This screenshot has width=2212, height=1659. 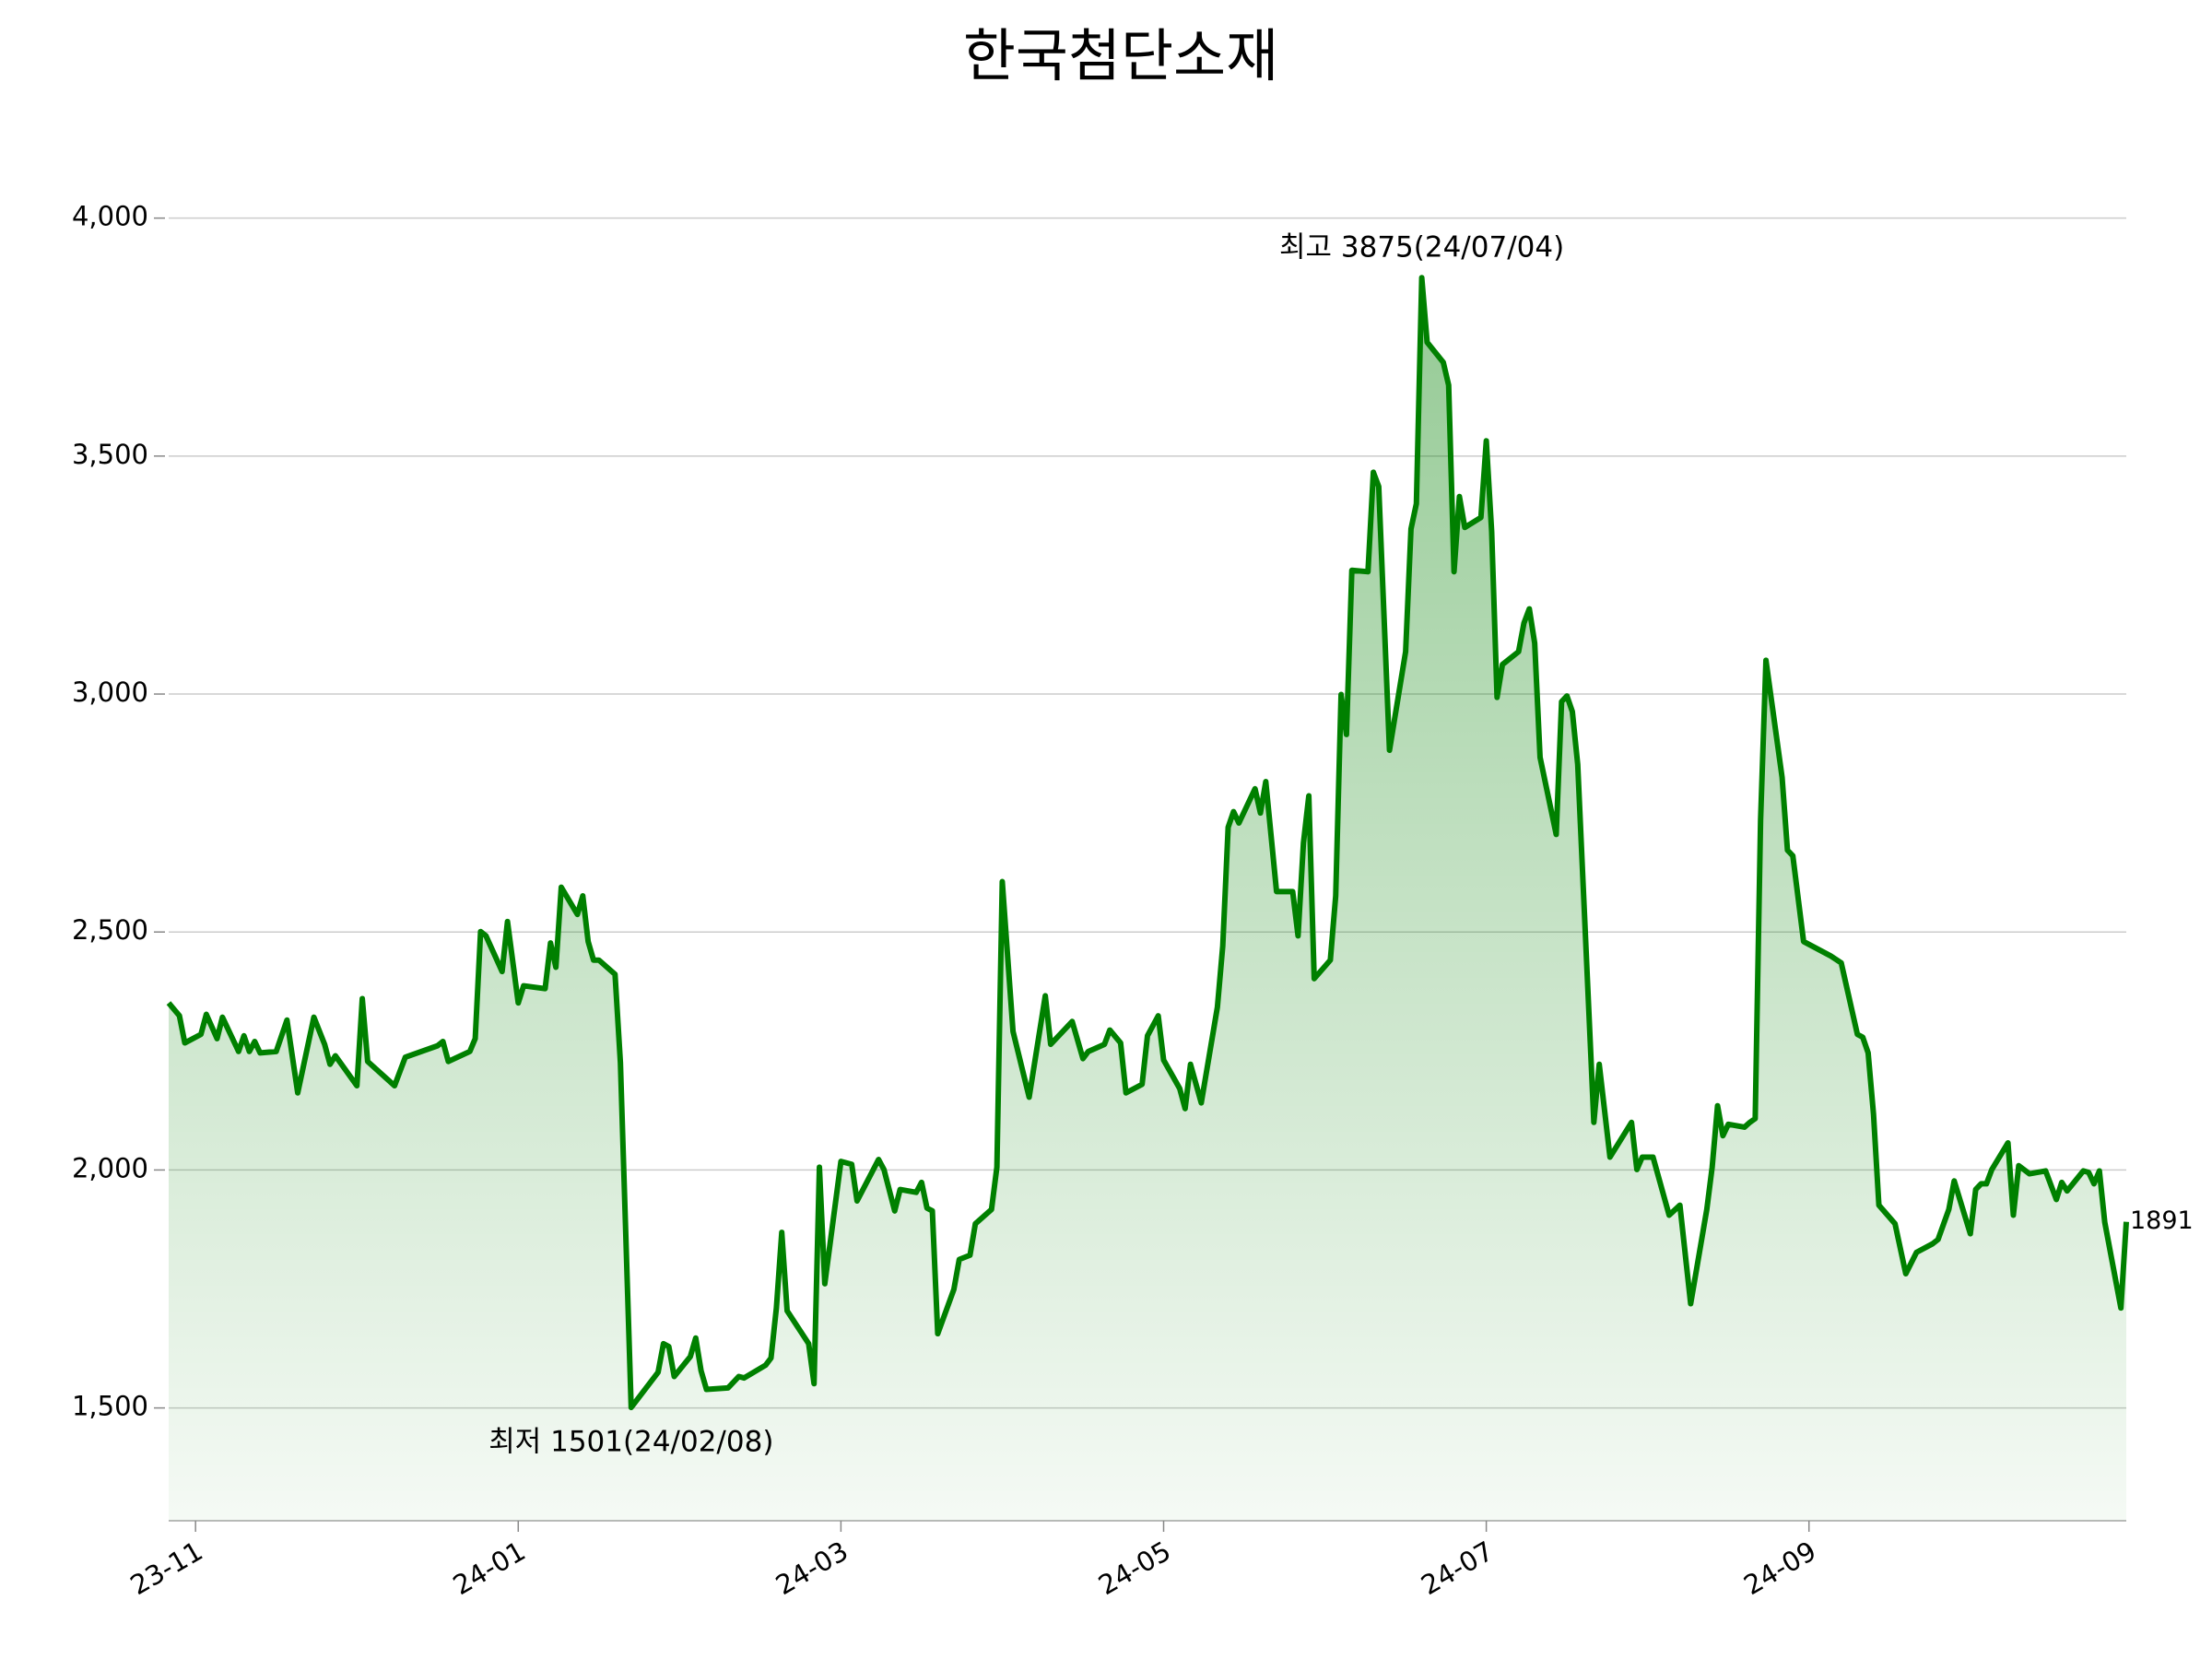 I want to click on y-tick-label: 3,500, so click(x=110, y=454).